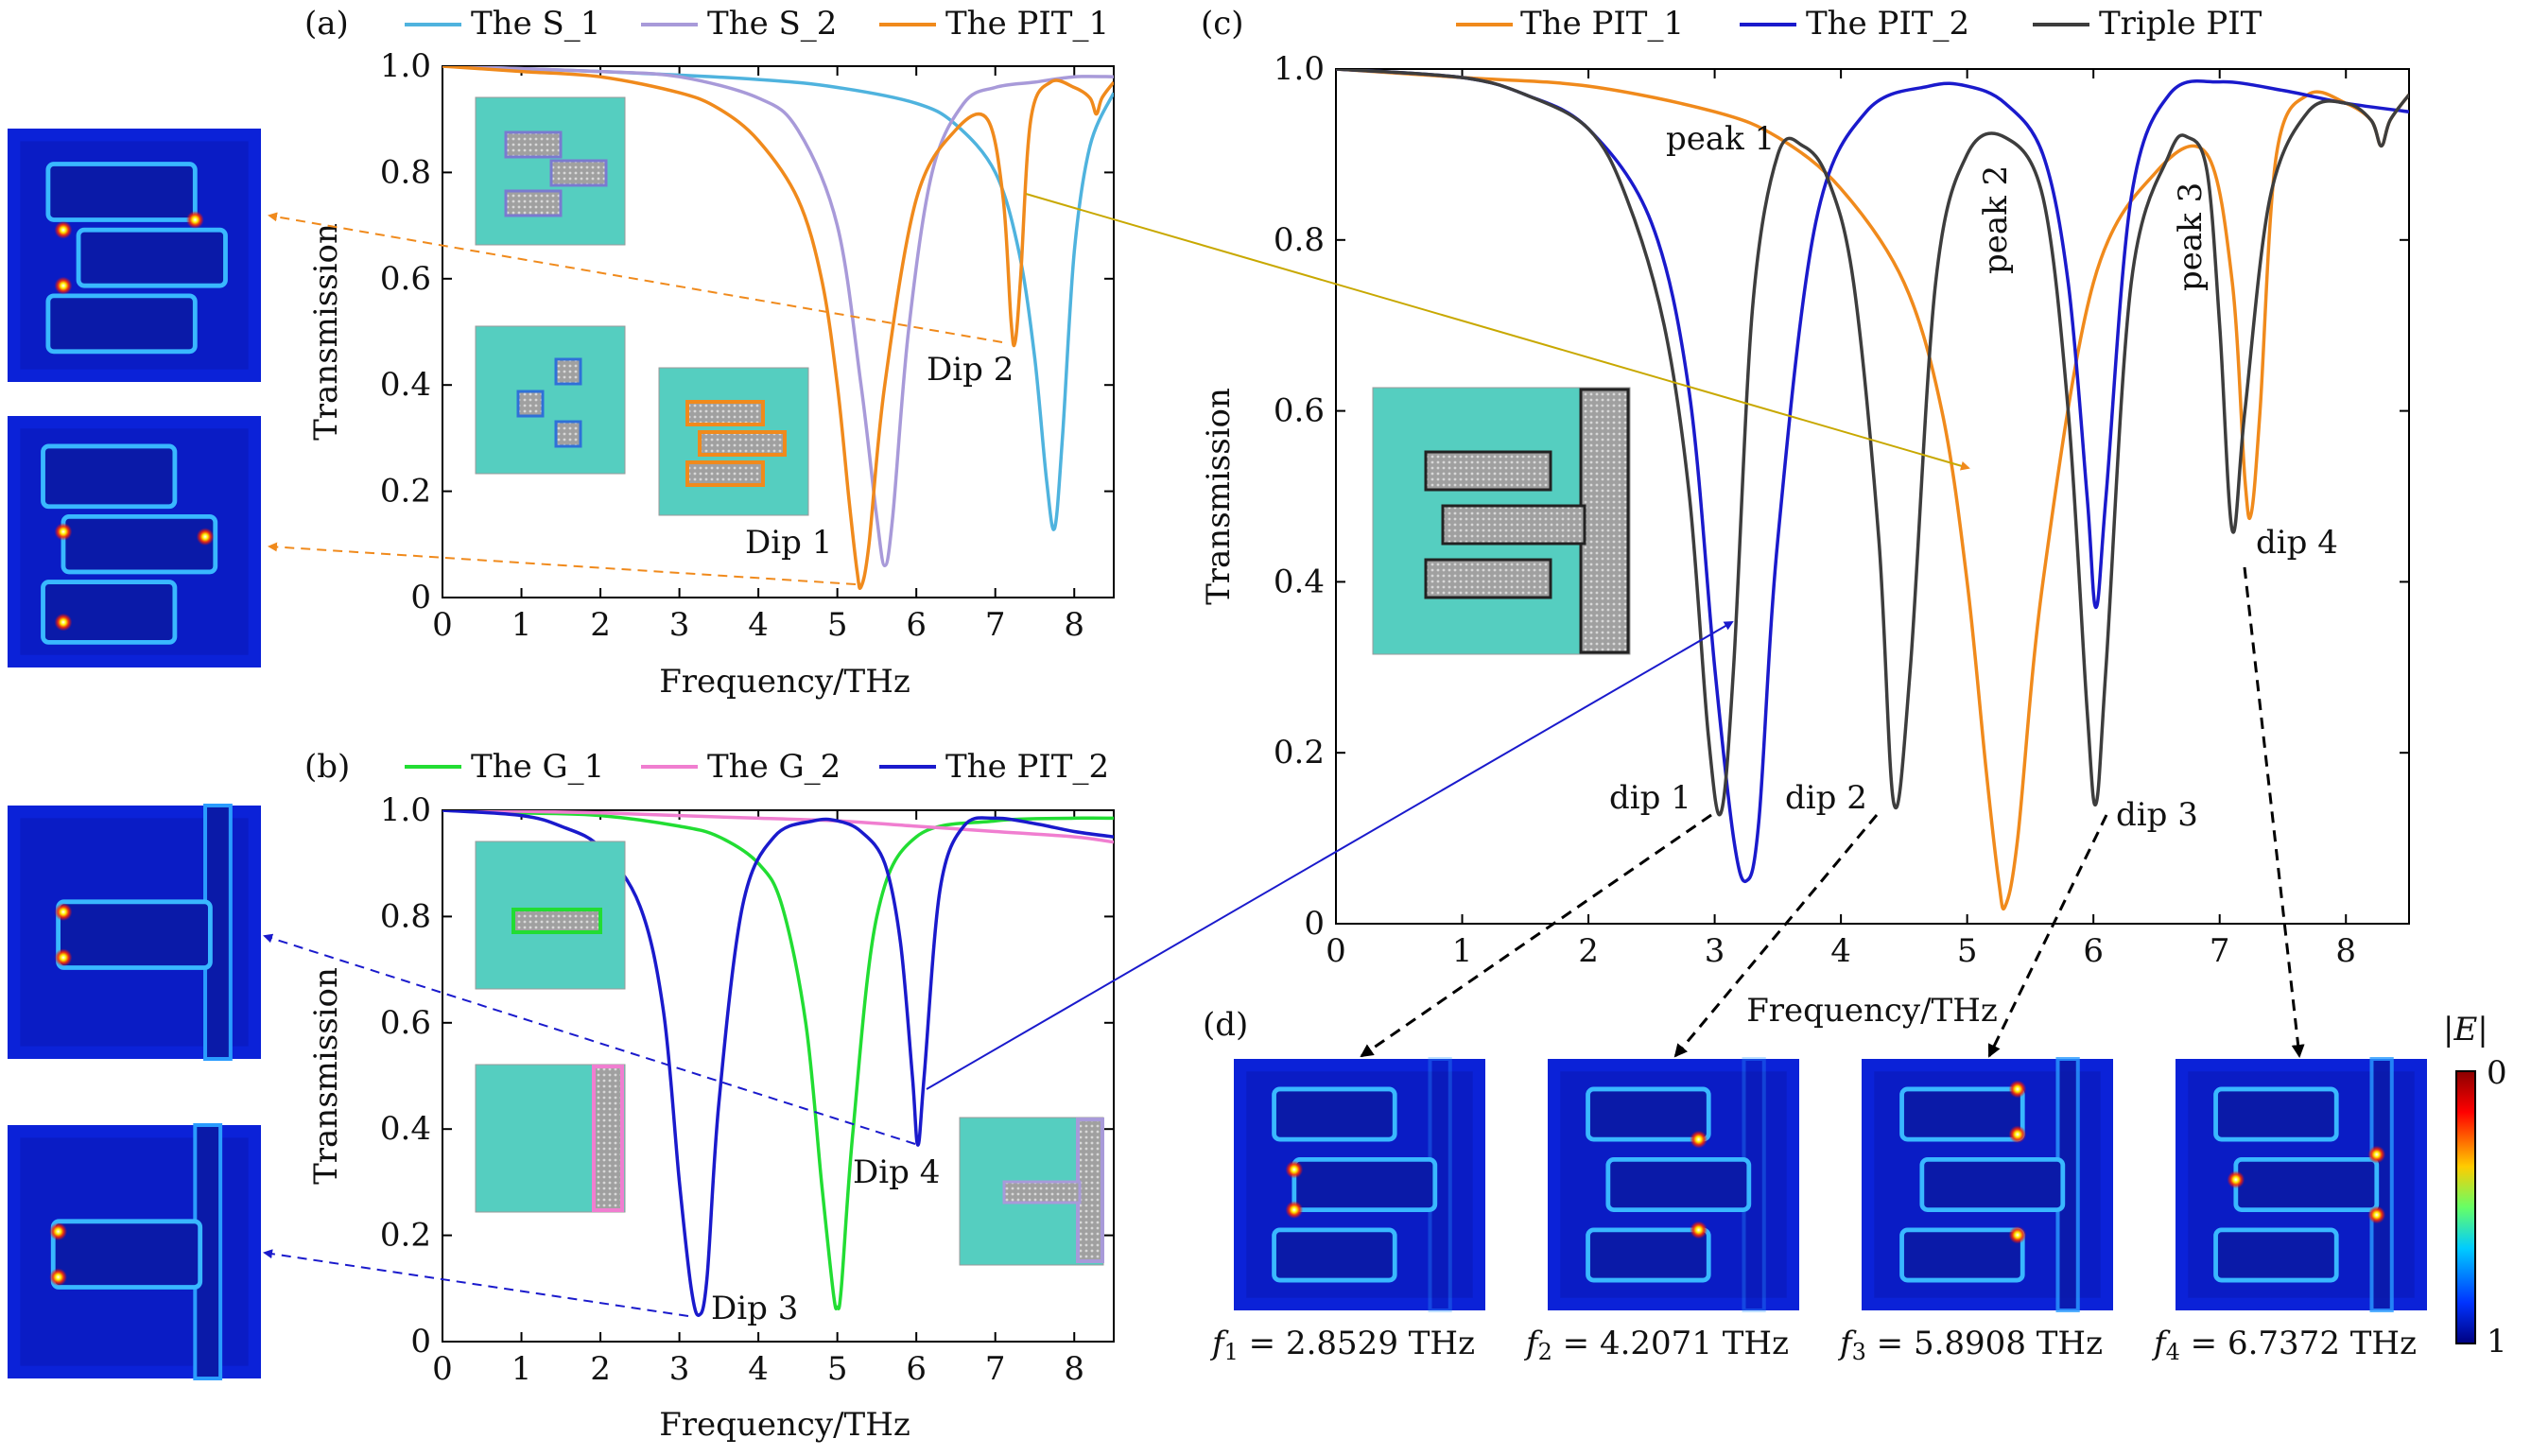 This screenshot has height=1456, width=2531. What do you see at coordinates (1887, 24) in the screenshot?
I see `legend-c-pit2: The PIT_2` at bounding box center [1887, 24].